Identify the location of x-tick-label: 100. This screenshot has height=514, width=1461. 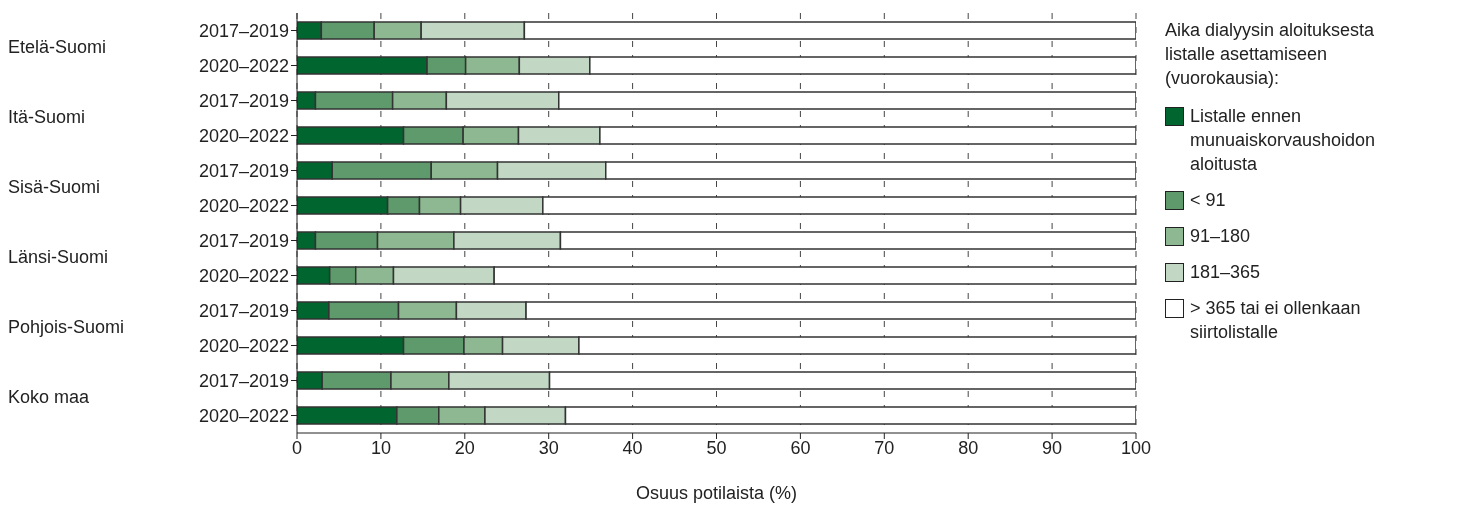
(1136, 447).